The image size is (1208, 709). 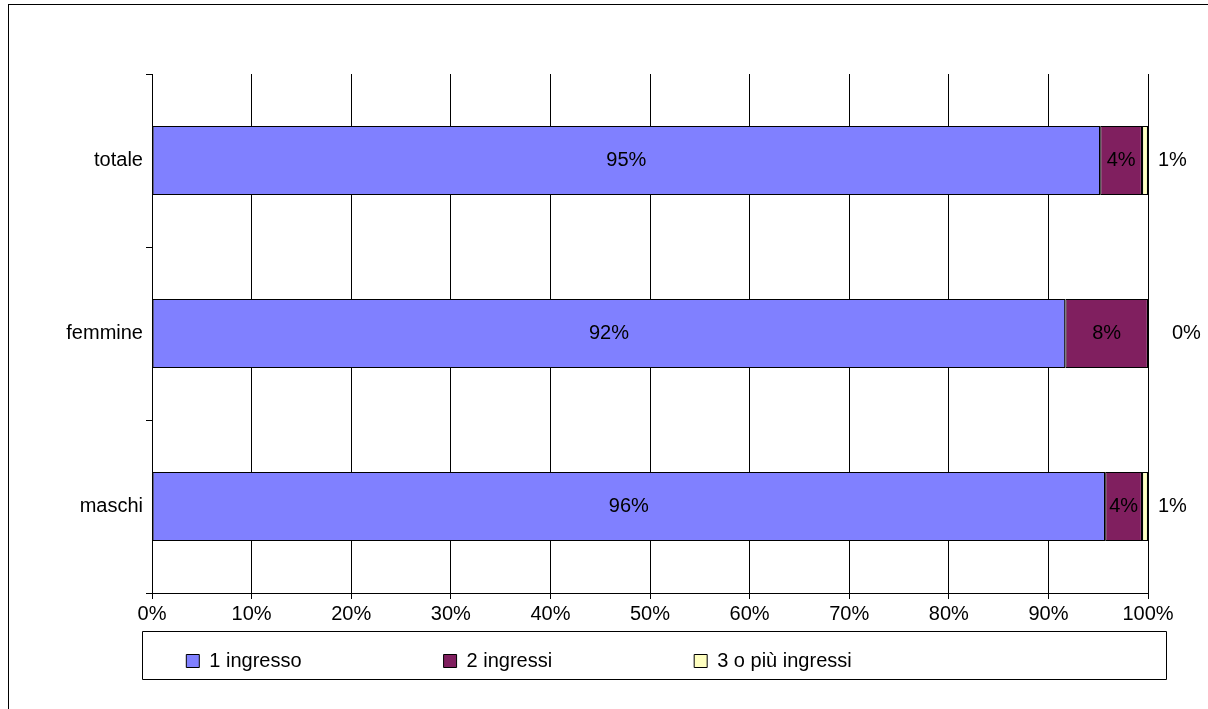 I want to click on x-tick-label: 90%, so click(x=1048, y=612).